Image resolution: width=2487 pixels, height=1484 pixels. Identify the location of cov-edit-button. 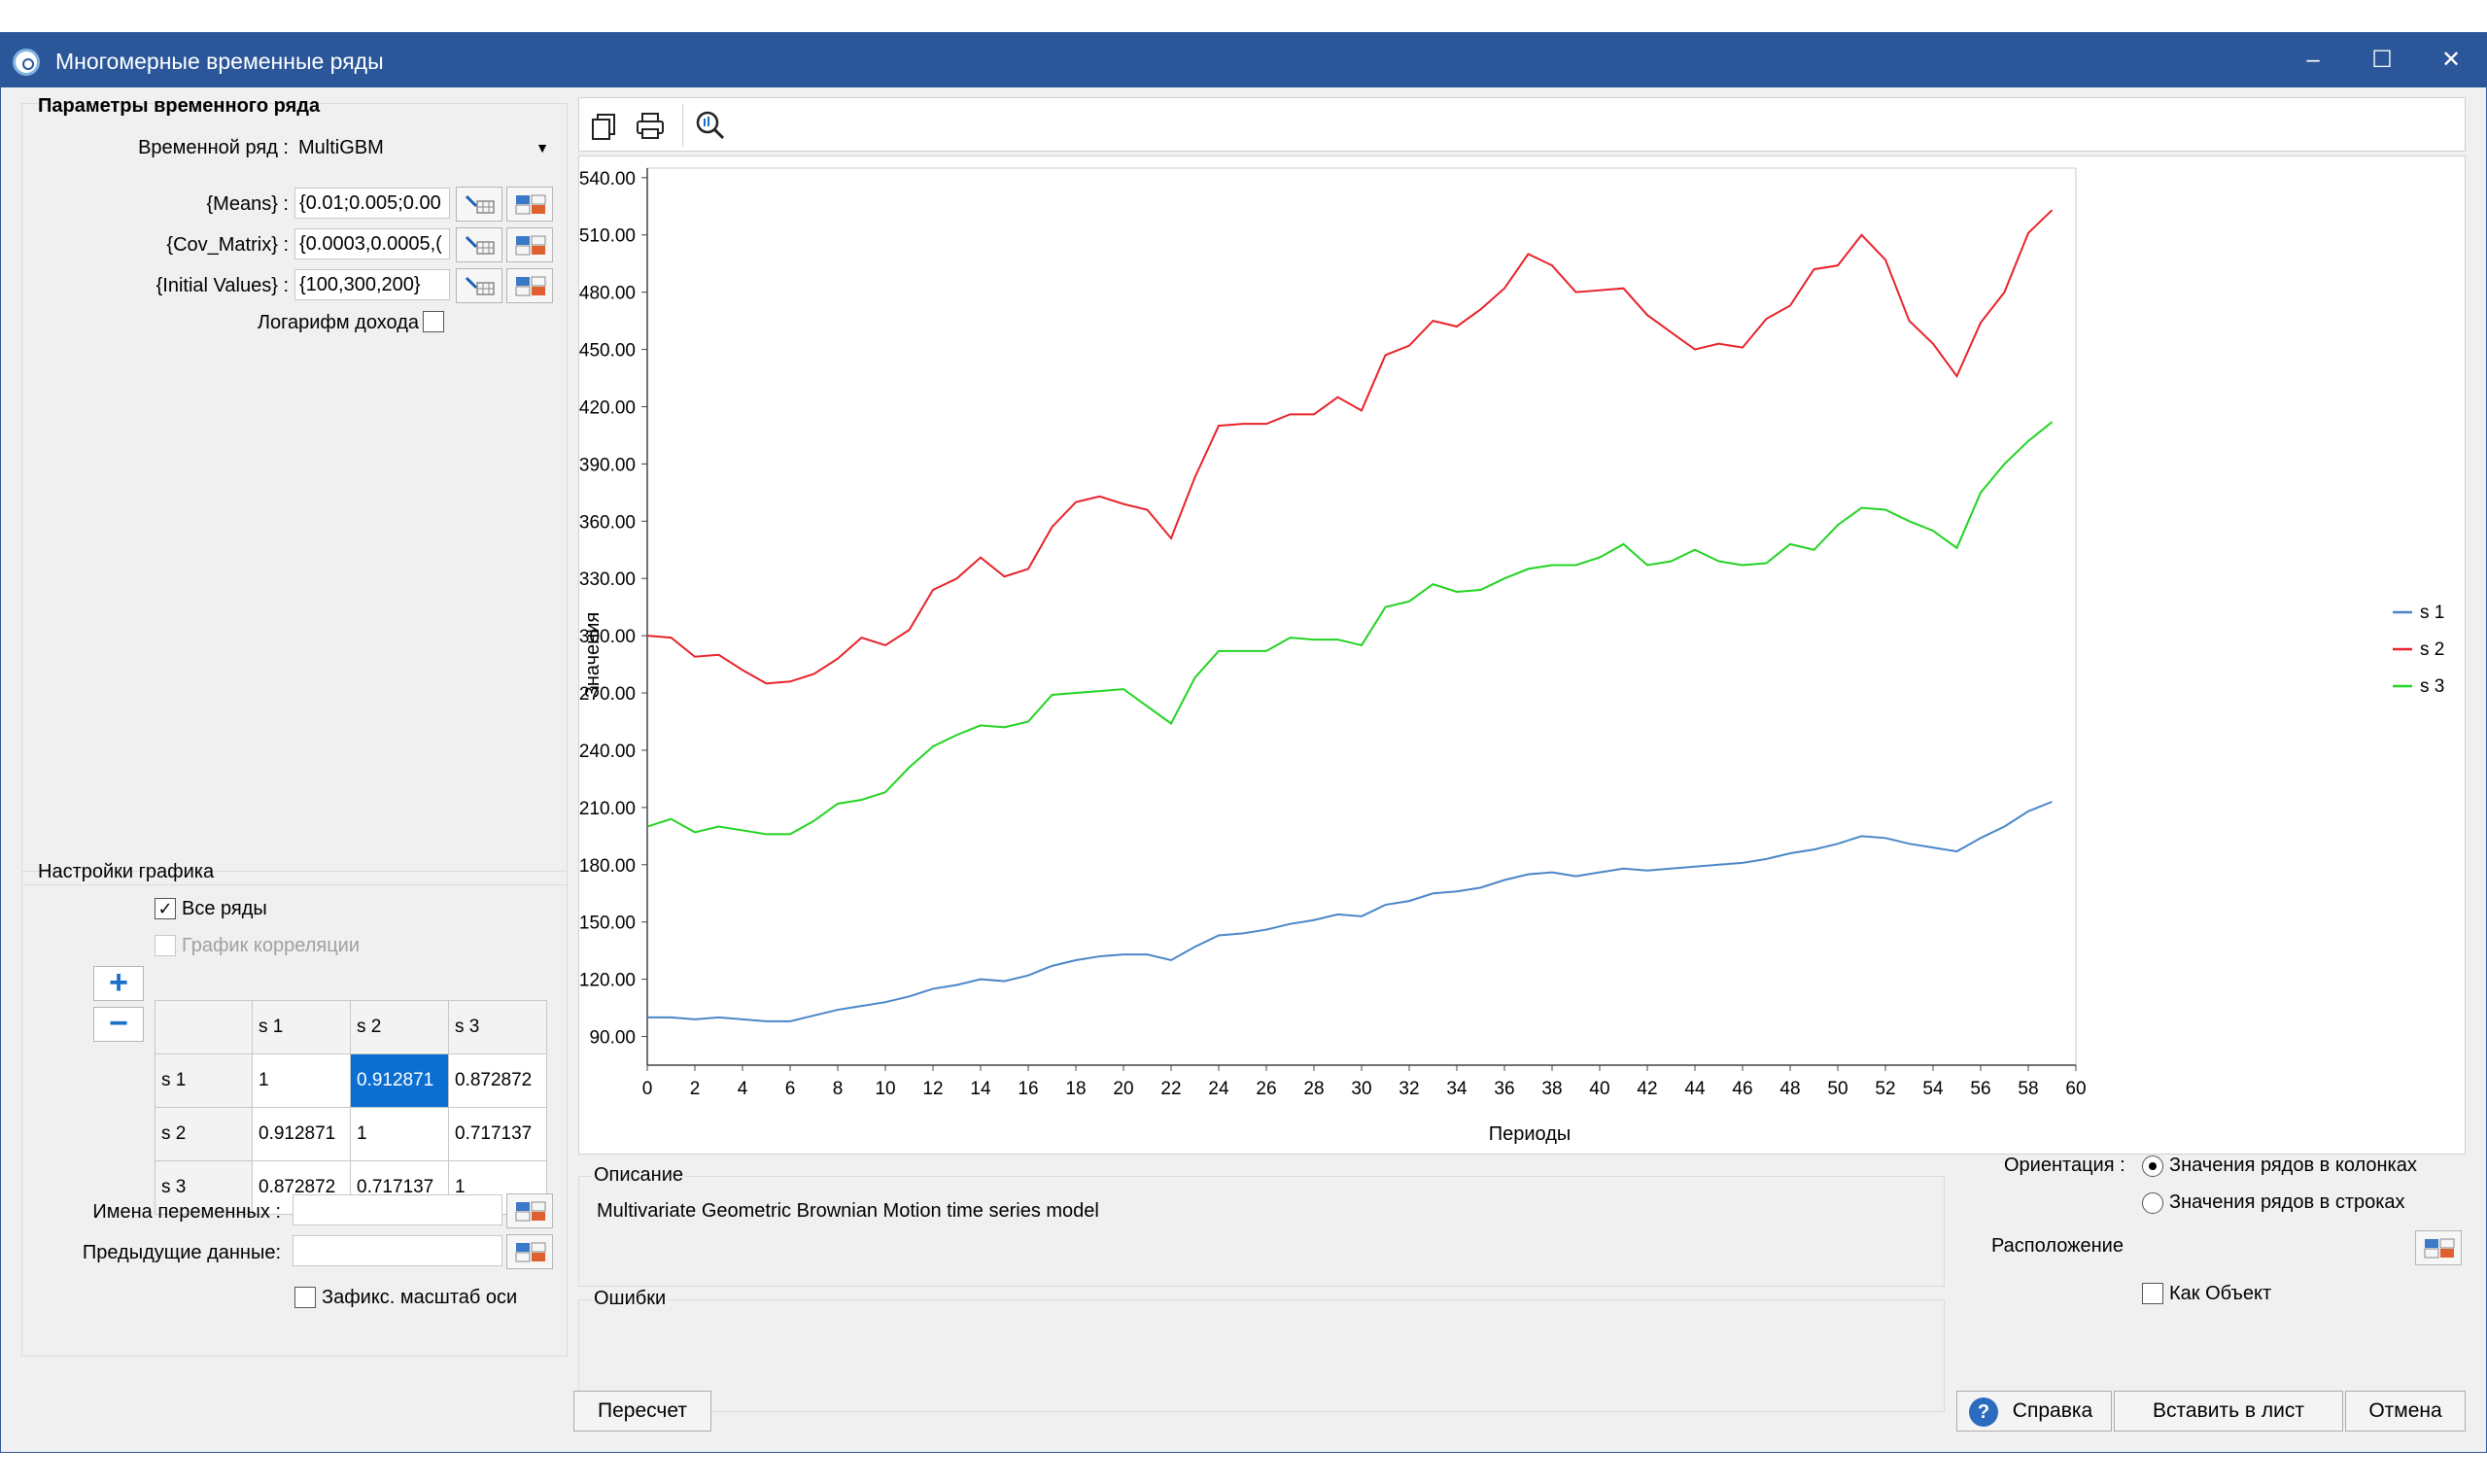
(479, 244).